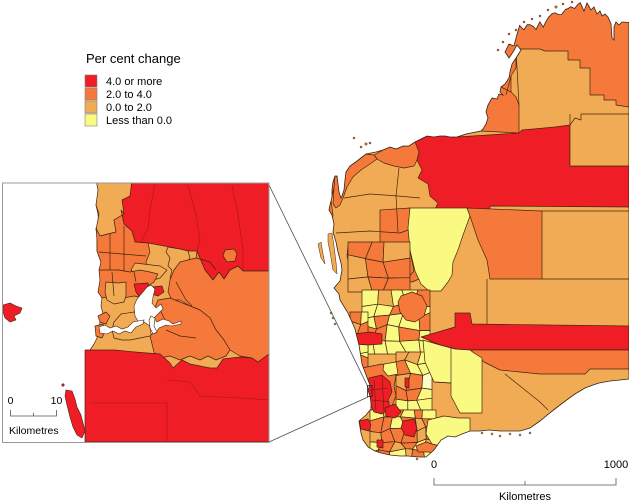  I want to click on svg-text: 0.0 to 2.0, so click(129, 108).